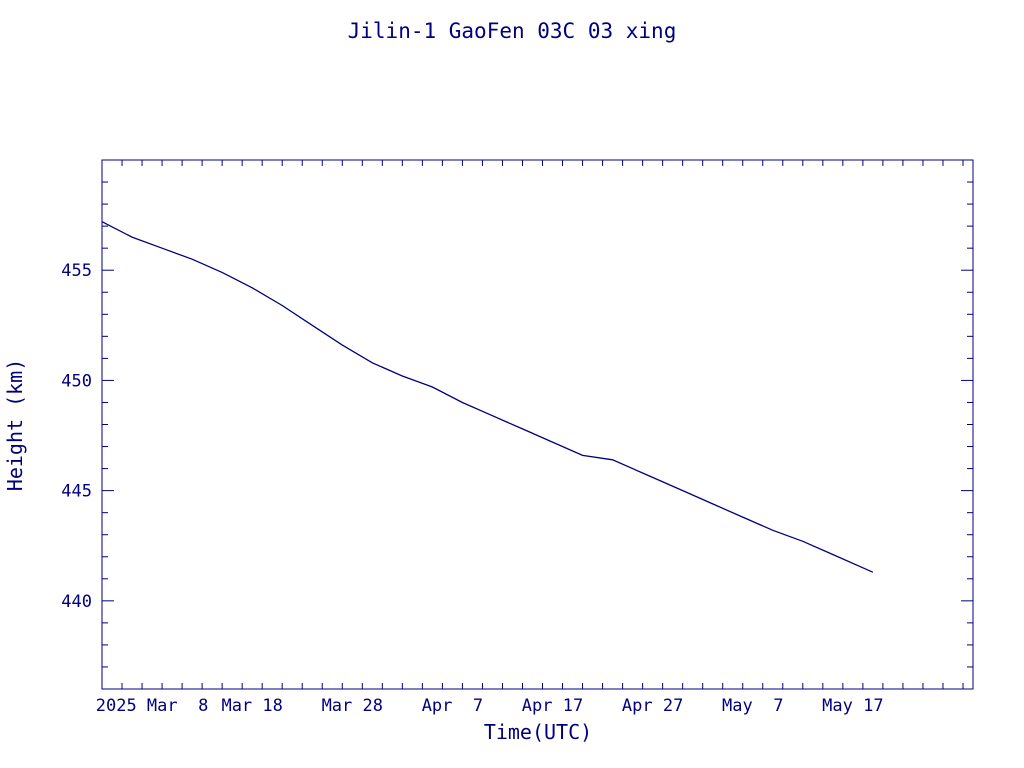 This screenshot has width=1024, height=768. What do you see at coordinates (552, 706) in the screenshot?
I see `x-tick-label: Apr 17` at bounding box center [552, 706].